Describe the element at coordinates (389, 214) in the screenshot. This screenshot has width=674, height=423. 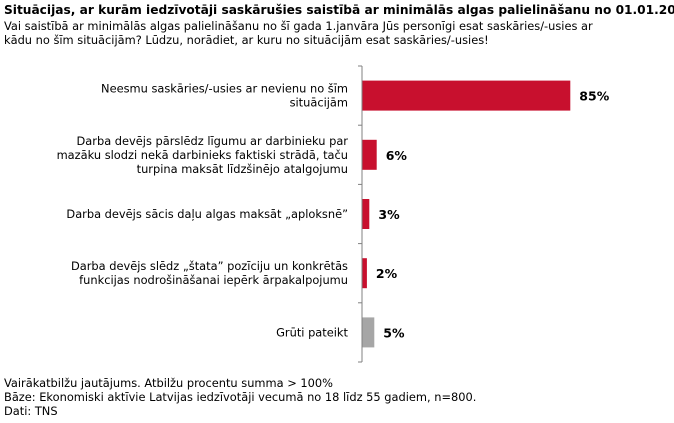
I see `value-label-2: 3%` at that location.